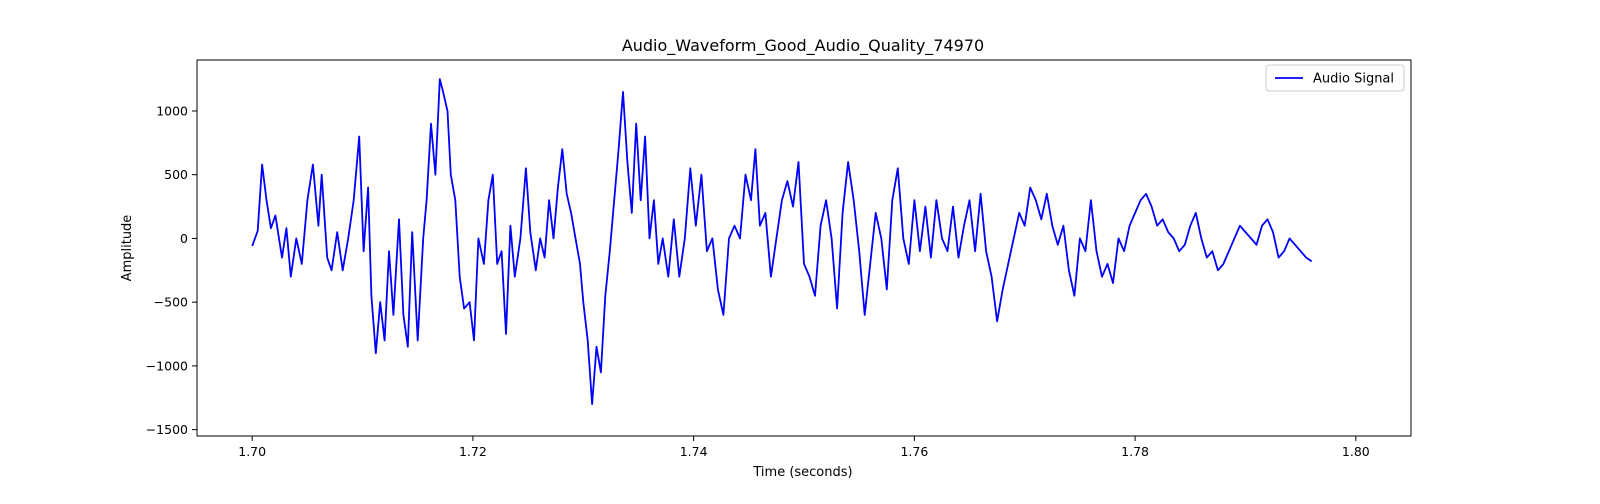 Image resolution: width=1600 pixels, height=504 pixels. Describe the element at coordinates (176, 174) in the screenshot. I see `y-tick-label: 500` at that location.